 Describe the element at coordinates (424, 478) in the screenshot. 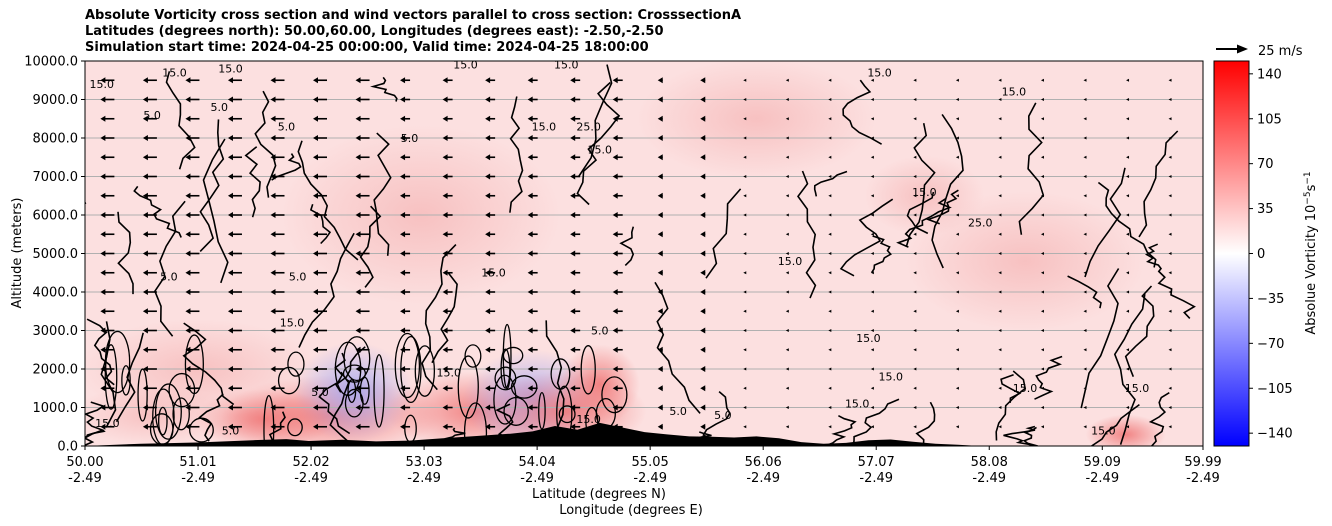

I see `x-tick-label-lon: -2.49` at that location.